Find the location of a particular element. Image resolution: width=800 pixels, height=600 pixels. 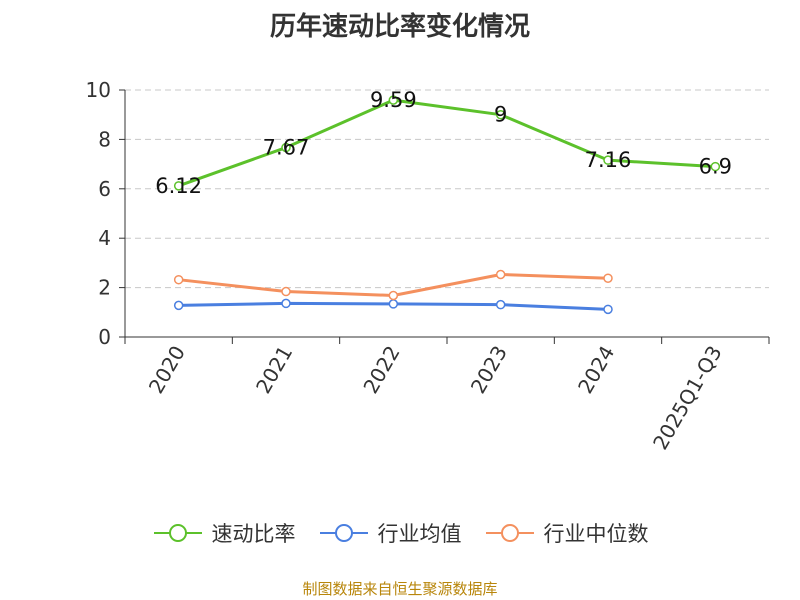

data-label: 6.9 is located at coordinates (715, 167).